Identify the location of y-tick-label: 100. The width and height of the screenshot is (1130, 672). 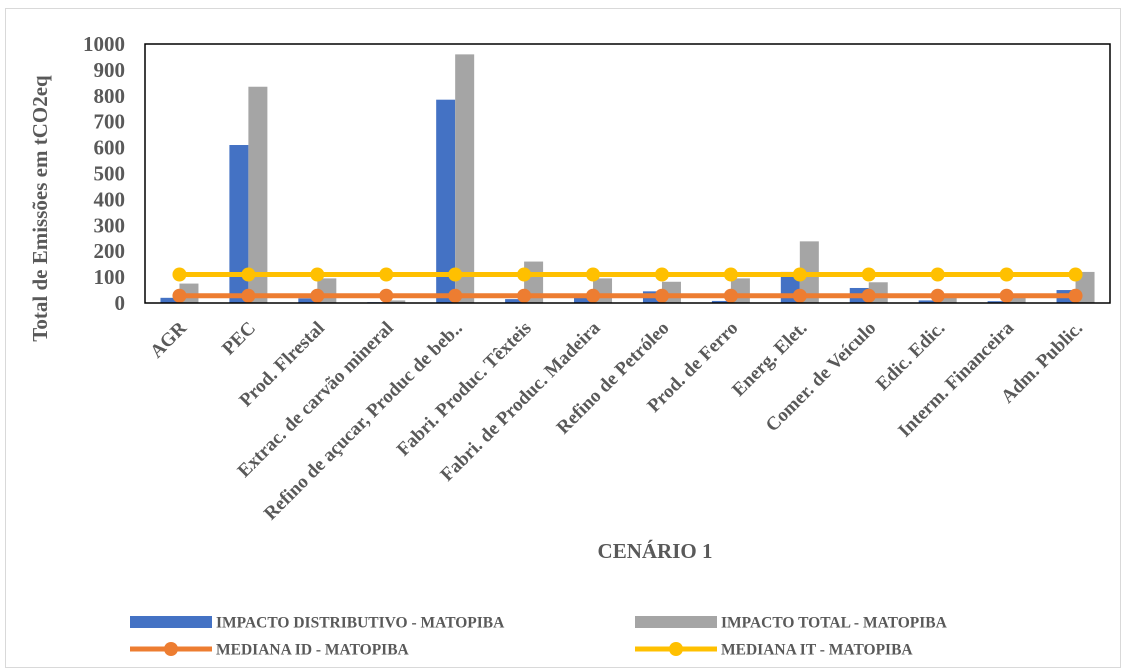
(110, 277).